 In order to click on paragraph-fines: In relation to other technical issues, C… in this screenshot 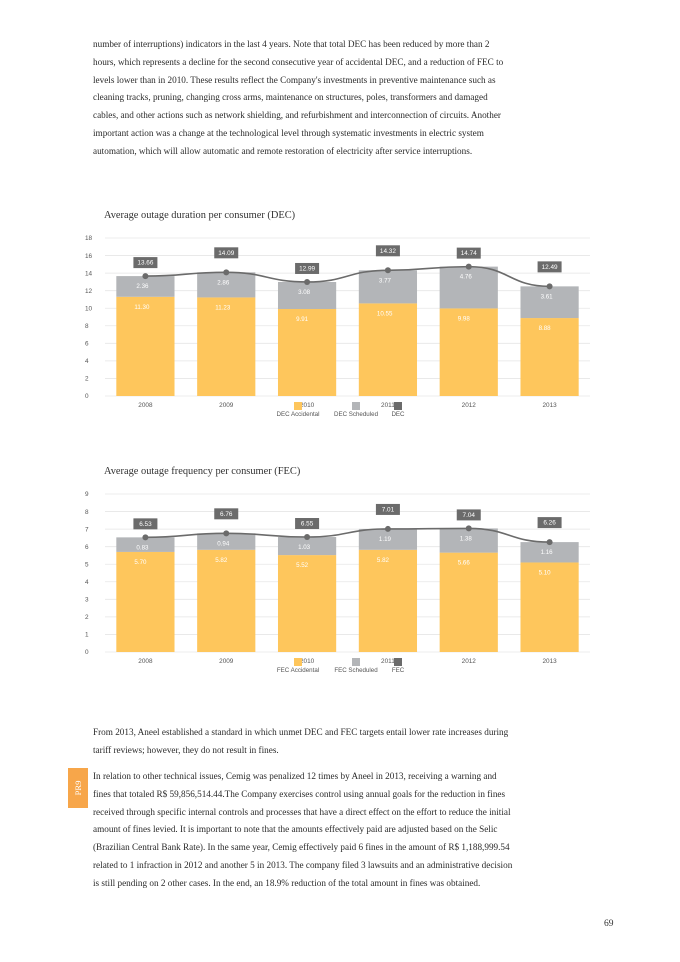, I will do `click(303, 829)`.